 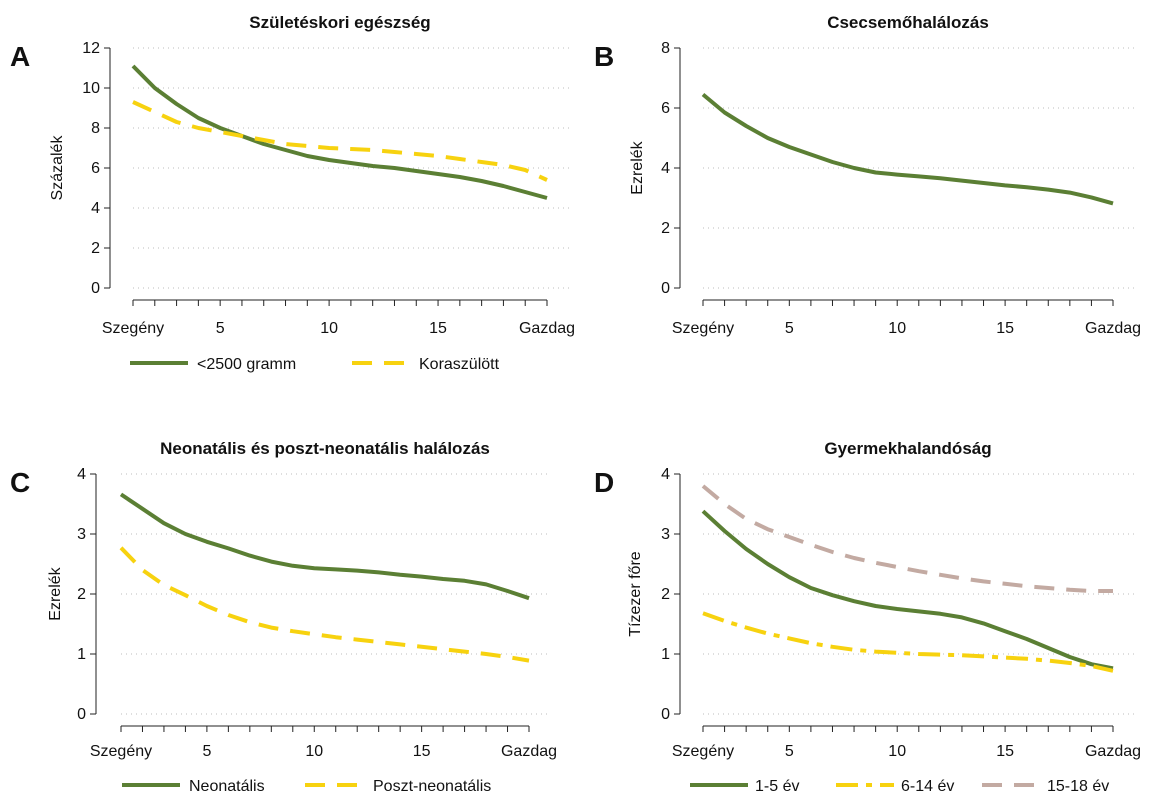 What do you see at coordinates (246, 364) in the screenshot?
I see `legend-label: <2500 gramm` at bounding box center [246, 364].